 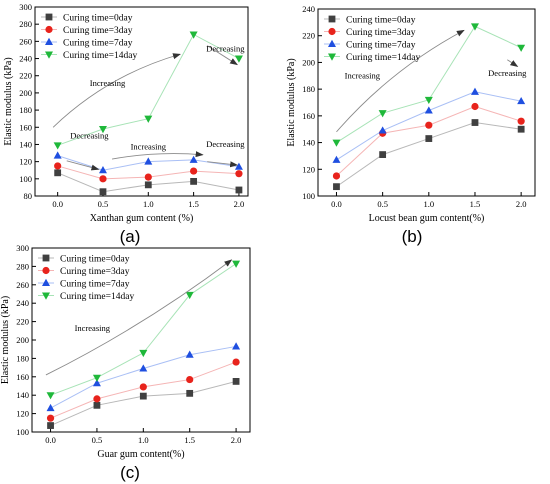 What do you see at coordinates (25, 24) in the screenshot?
I see `y-tick-label: 280` at bounding box center [25, 24].